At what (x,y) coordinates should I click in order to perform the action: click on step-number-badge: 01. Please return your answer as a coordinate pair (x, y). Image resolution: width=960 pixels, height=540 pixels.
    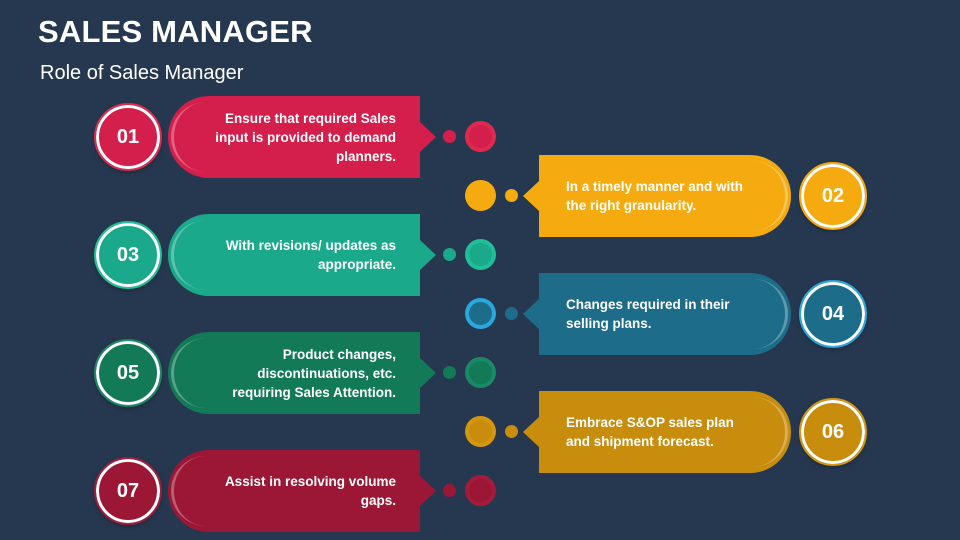
    Looking at the image, I should click on (128, 137).